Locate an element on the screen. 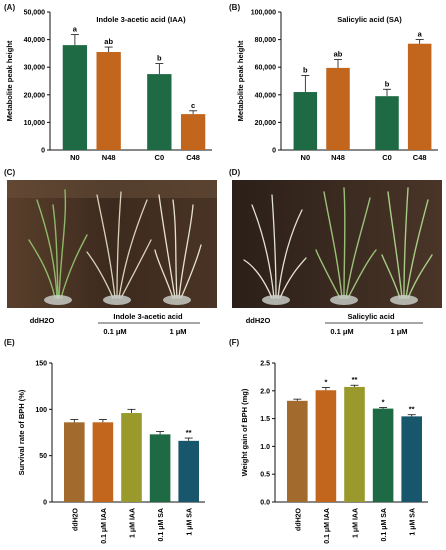 This screenshot has width=446, height=550. panel-label-a: (A) is located at coordinates (10, 7).